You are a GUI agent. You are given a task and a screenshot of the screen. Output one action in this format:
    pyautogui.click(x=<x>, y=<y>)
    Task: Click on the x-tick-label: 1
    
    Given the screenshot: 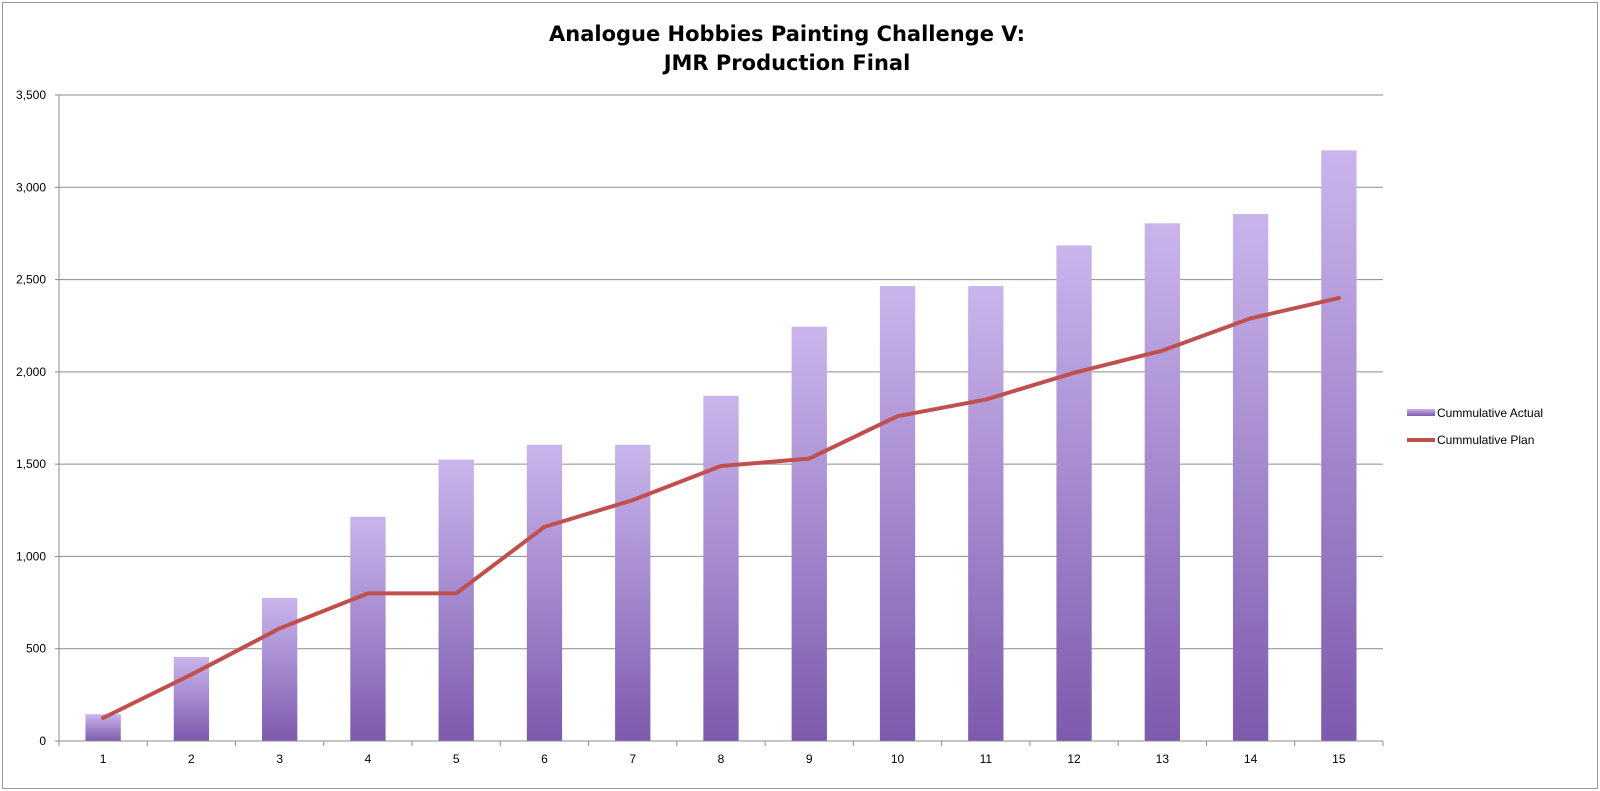 What is the action you would take?
    pyautogui.click(x=103, y=759)
    